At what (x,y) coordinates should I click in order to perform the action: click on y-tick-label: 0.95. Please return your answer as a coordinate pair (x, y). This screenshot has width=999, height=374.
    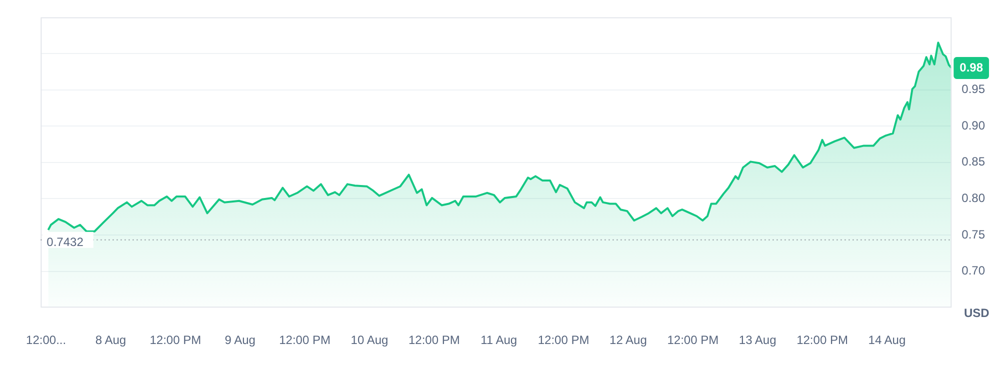
    Looking at the image, I should click on (974, 89).